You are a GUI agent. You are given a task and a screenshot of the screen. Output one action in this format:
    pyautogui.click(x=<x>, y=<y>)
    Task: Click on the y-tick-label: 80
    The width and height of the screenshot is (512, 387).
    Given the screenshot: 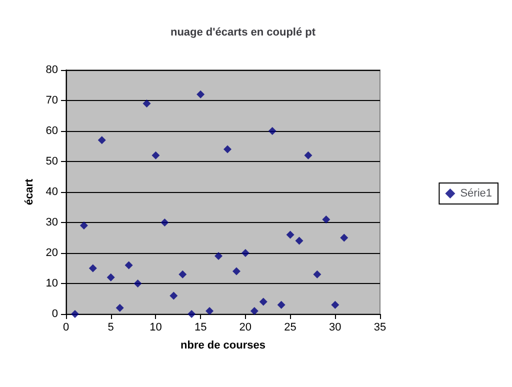 What is the action you would take?
    pyautogui.click(x=52, y=70)
    